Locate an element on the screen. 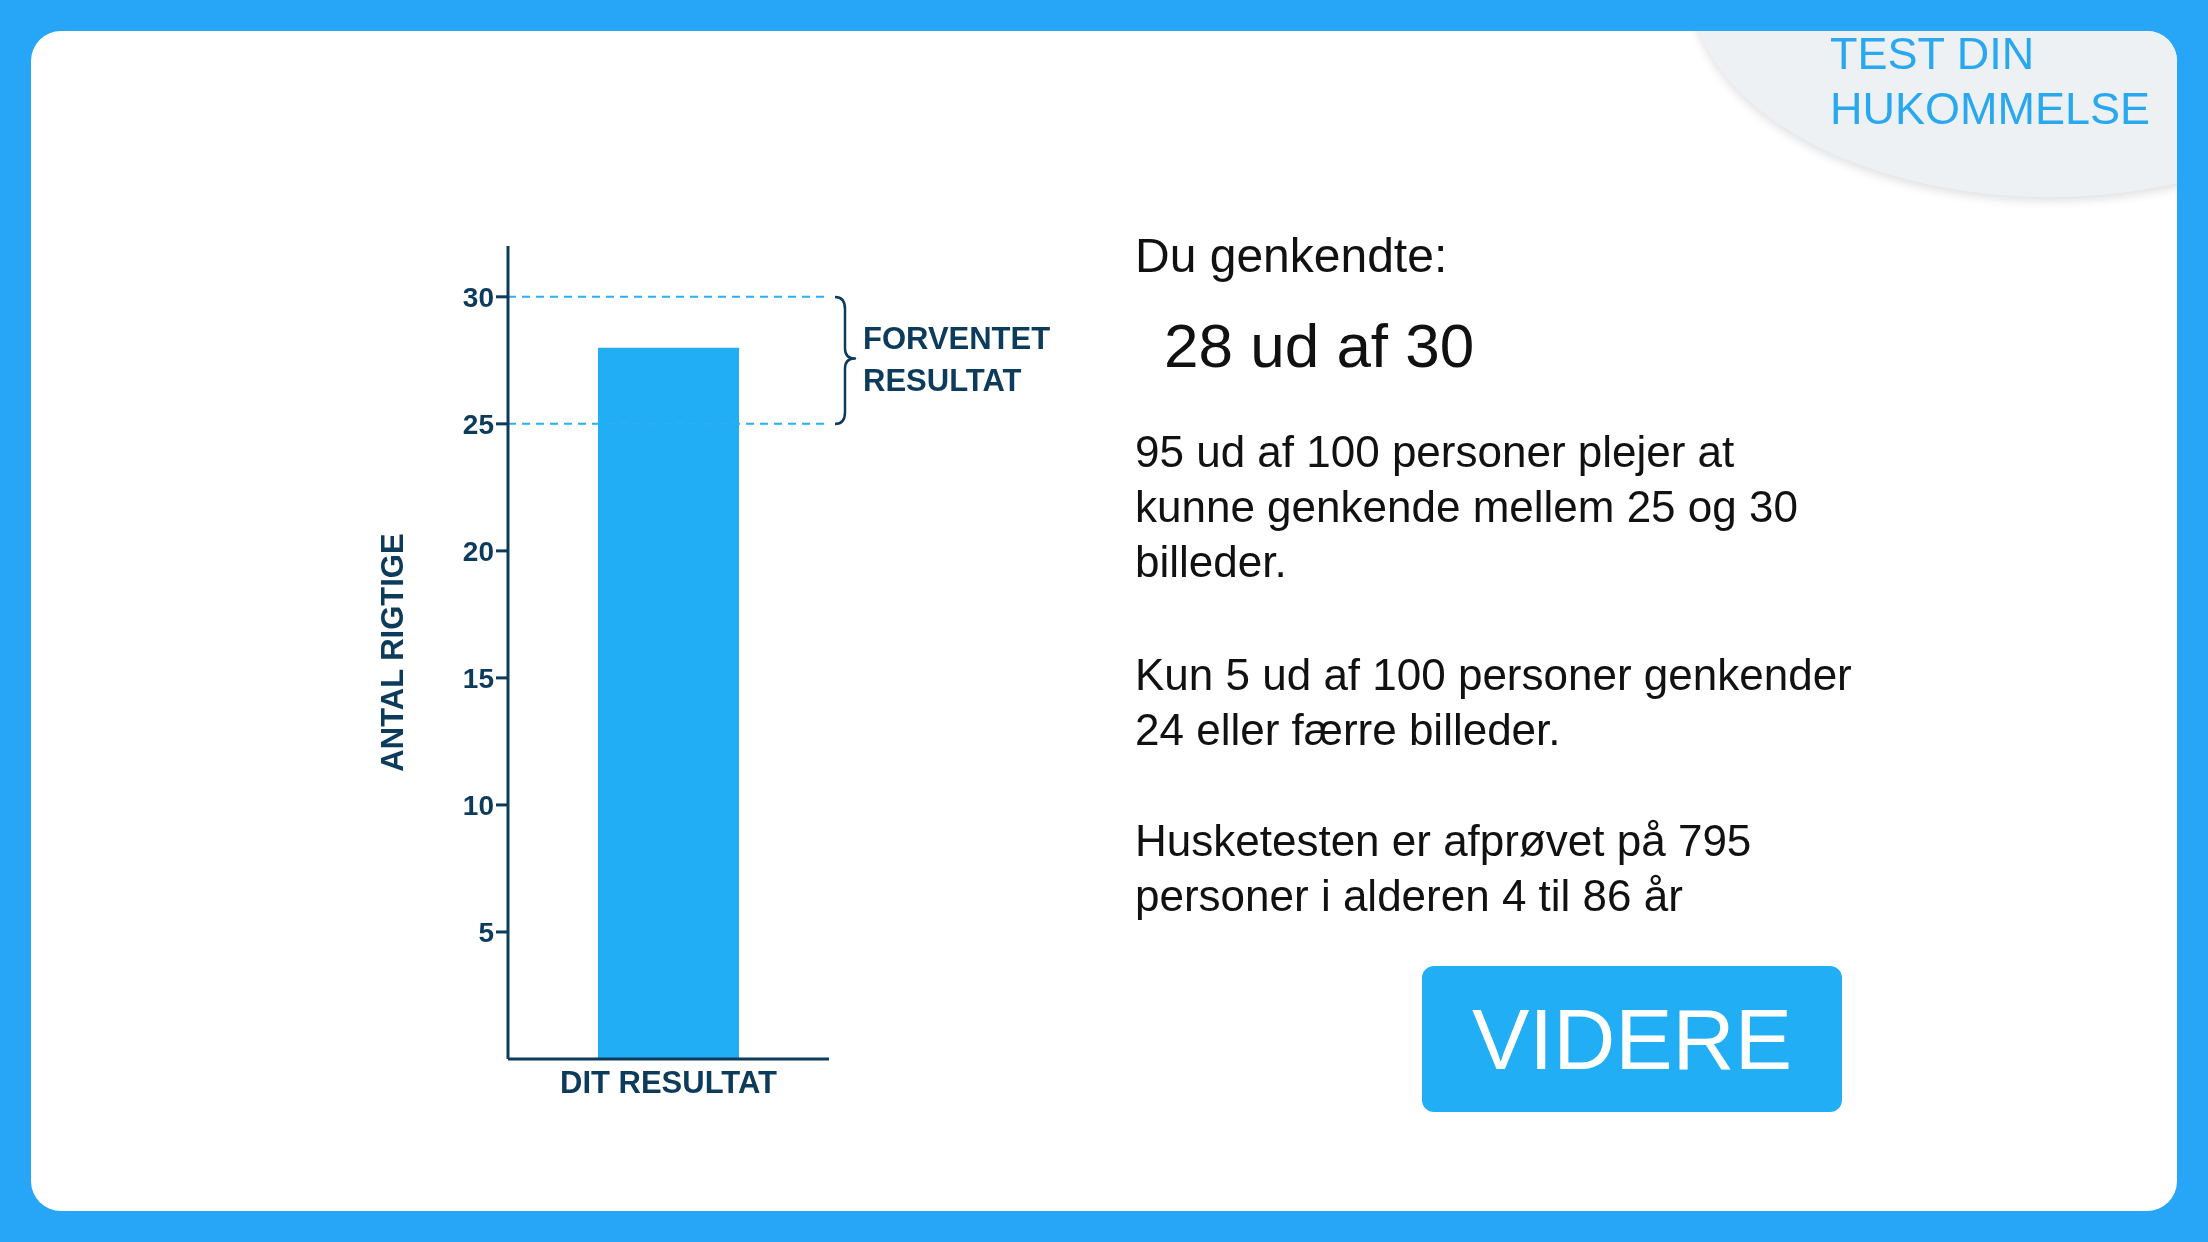  text: TEST DIN HUKOMMELSE is located at coordinates (1991, 81).